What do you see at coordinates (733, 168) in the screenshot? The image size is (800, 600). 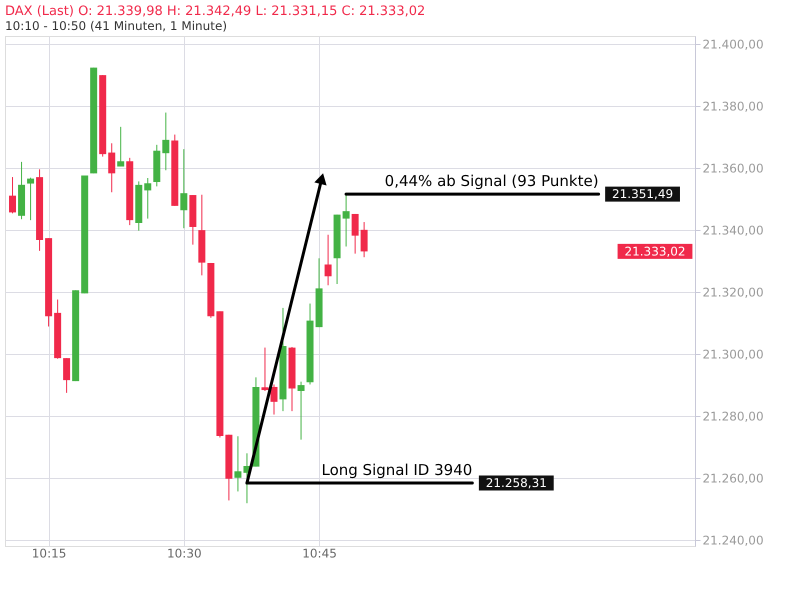 I see `y-tick-label: 21.360,00` at bounding box center [733, 168].